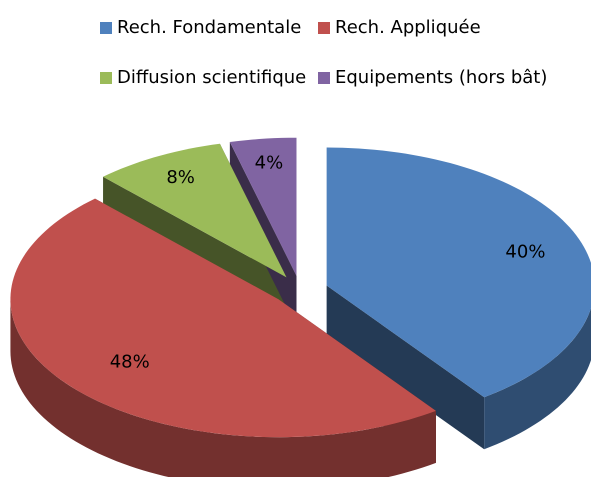 This screenshot has width=591, height=477. Describe the element at coordinates (130, 362) in the screenshot. I see `data-label: 48%` at that location.